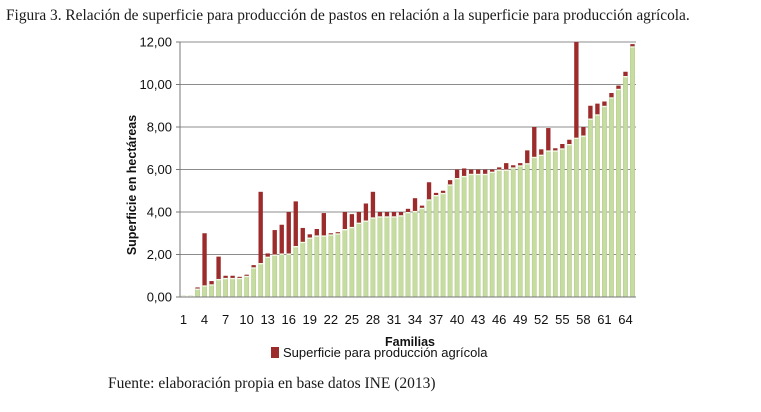 The width and height of the screenshot is (761, 412). I want to click on x-tick-label: 25, so click(352, 319).